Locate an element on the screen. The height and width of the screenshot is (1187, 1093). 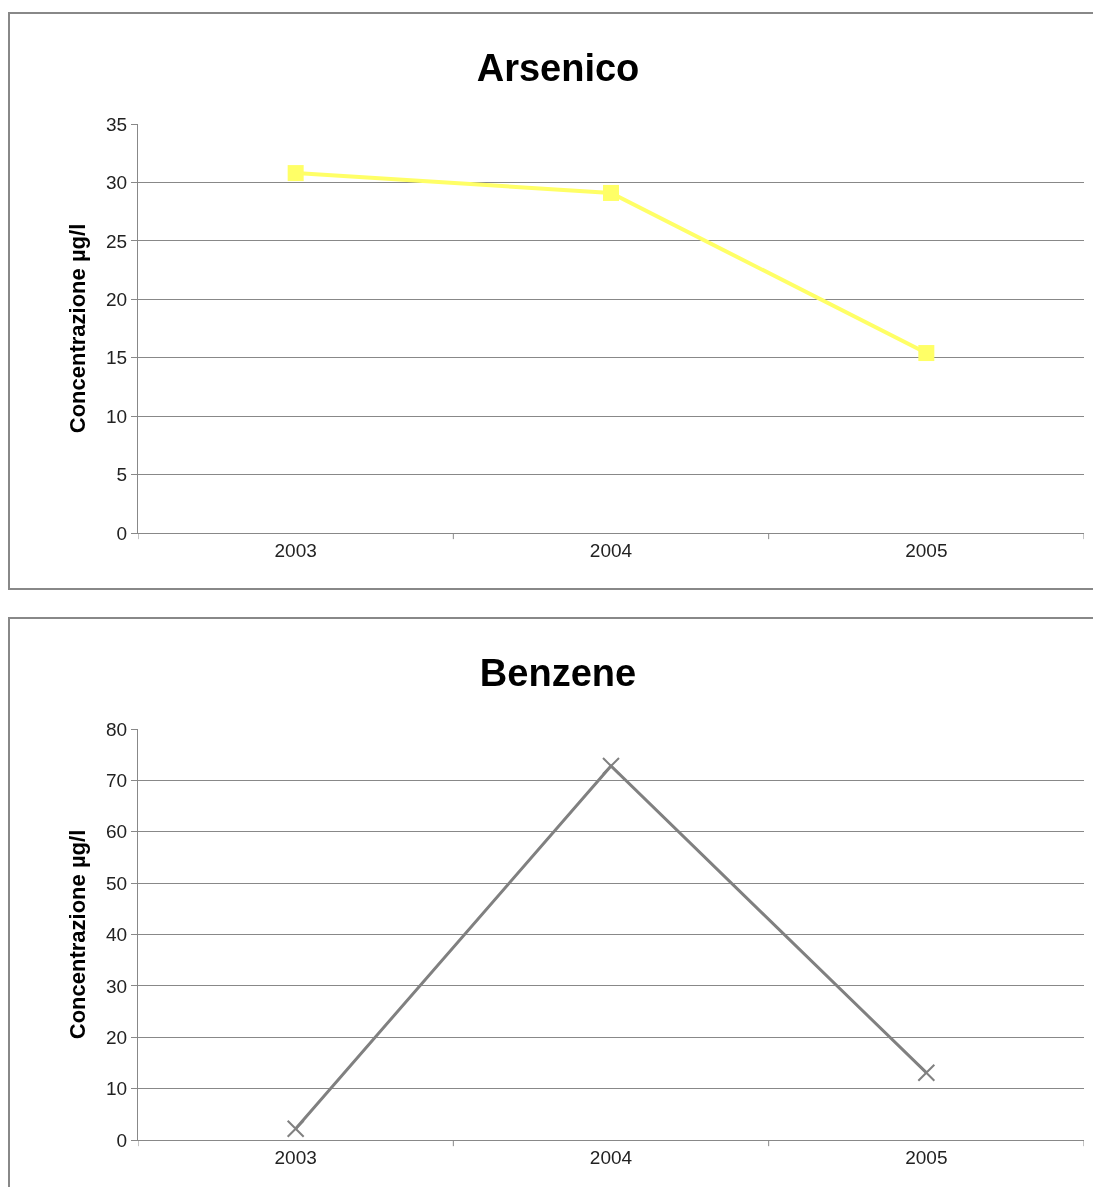
y-tick-label: 80 is located at coordinates (117, 729).